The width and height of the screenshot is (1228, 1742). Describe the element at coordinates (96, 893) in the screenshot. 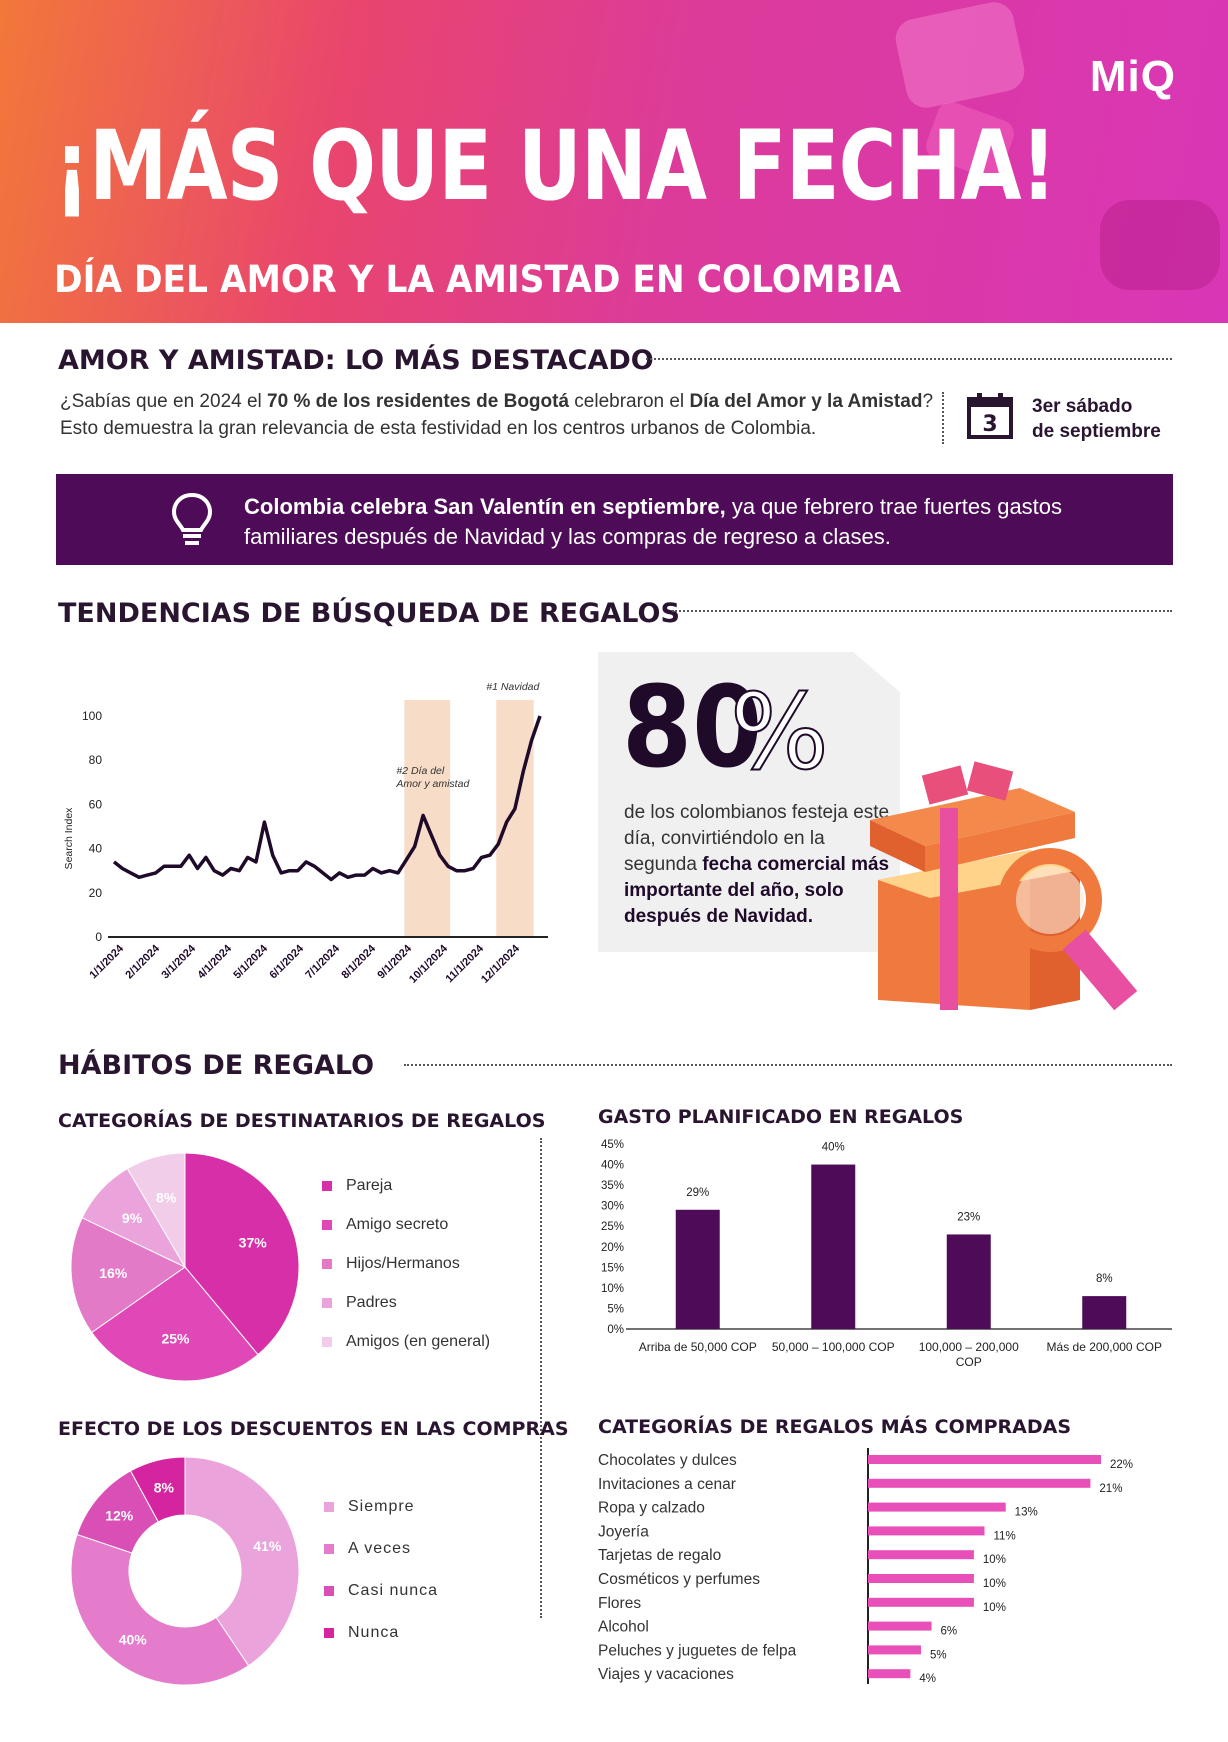

I see `y-tick-label: 20` at that location.